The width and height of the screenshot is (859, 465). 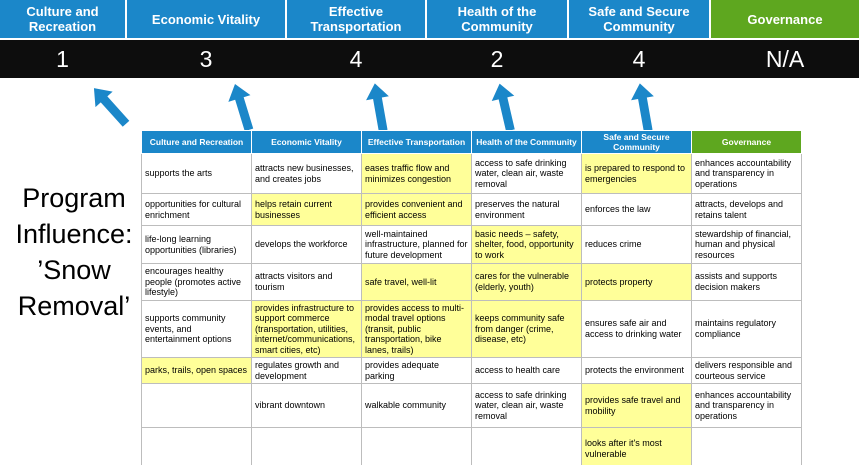 What do you see at coordinates (196, 142) in the screenshot?
I see `column-header: Culture and Recreation` at bounding box center [196, 142].